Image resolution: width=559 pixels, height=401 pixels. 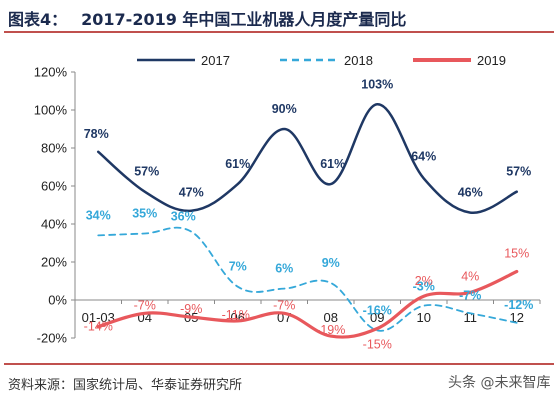 What do you see at coordinates (54, 148) in the screenshot?
I see `y-tick-label: 80%` at bounding box center [54, 148].